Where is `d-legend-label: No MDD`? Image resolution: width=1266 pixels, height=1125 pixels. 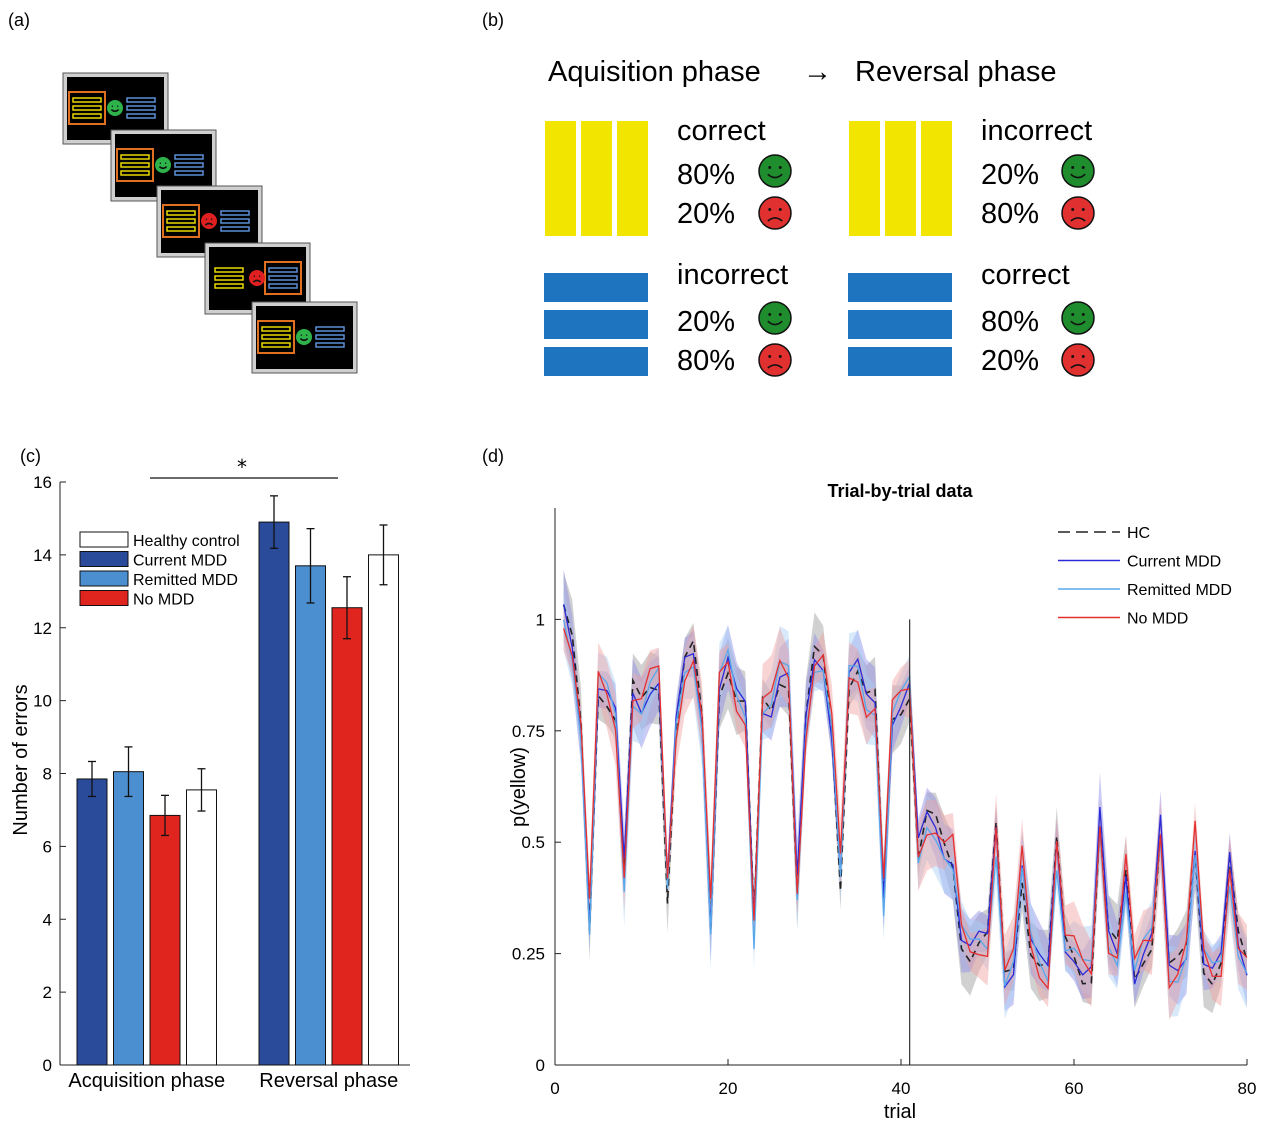 d-legend-label: No MDD is located at coordinates (1157, 619).